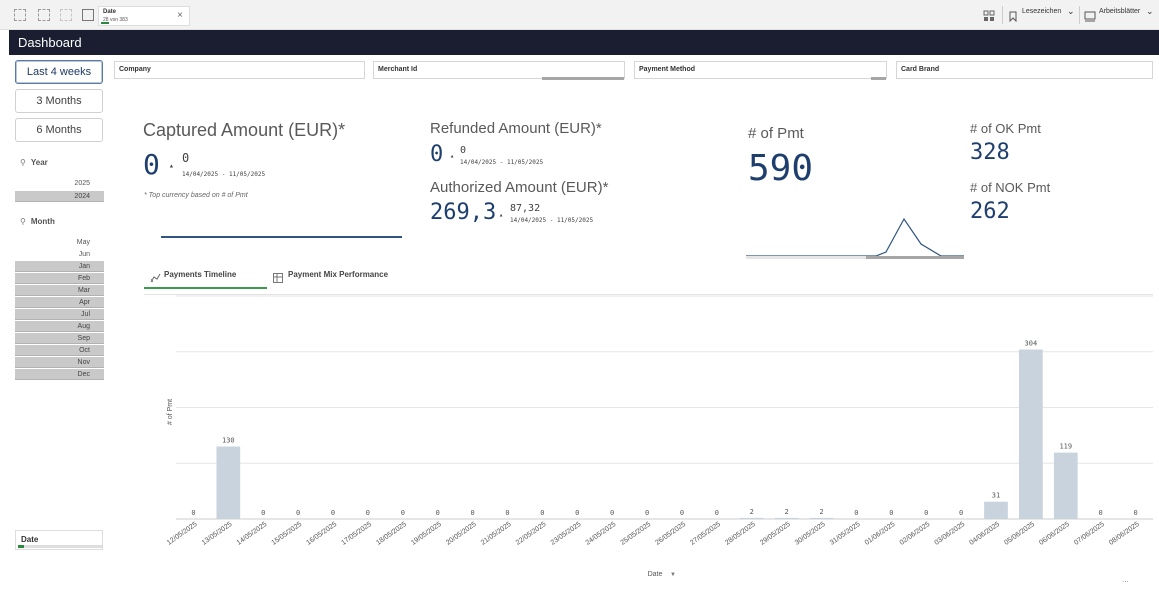  Describe the element at coordinates (23, 162) in the screenshot. I see `search-icon: ⚲` at that location.